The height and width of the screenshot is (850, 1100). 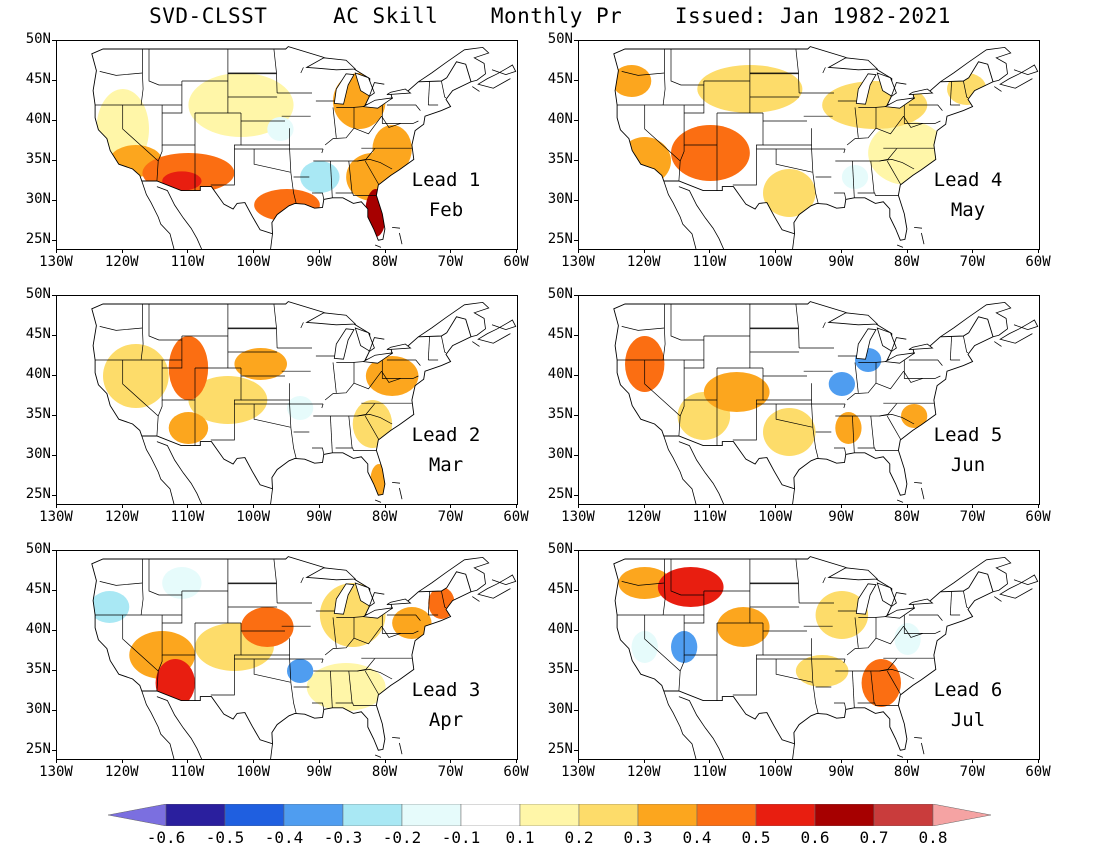 I want to click on lon-tick-label: 130W, so click(x=56, y=772).